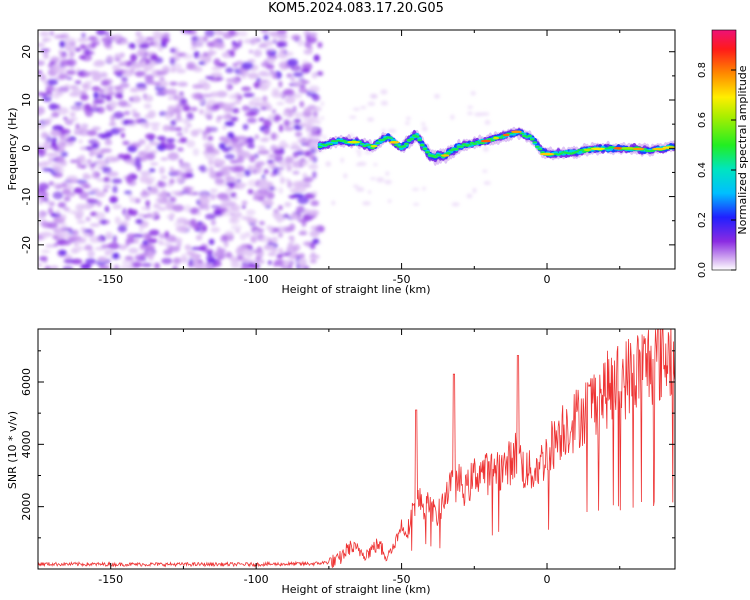  What do you see at coordinates (26, 197) in the screenshot?
I see `y-tick-label: -10` at bounding box center [26, 197].